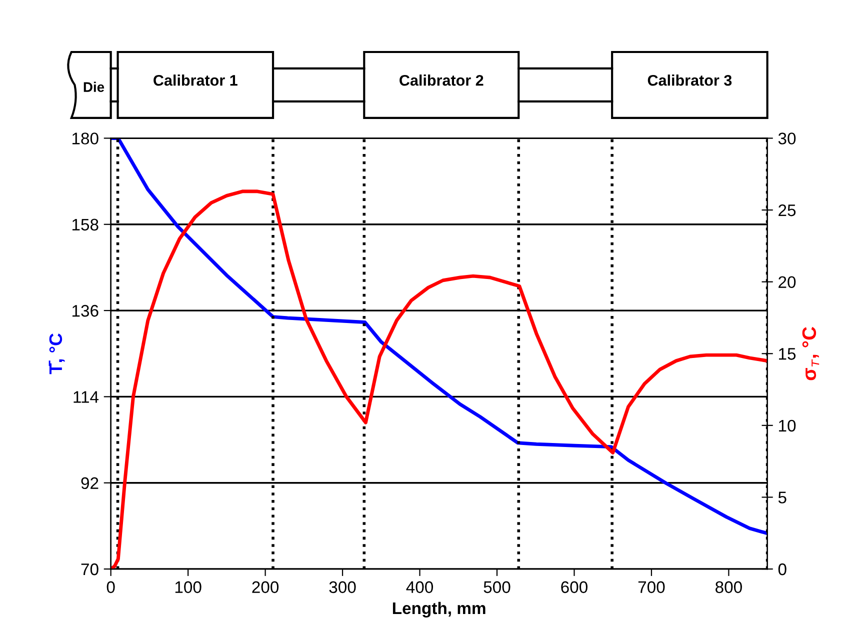  Describe the element at coordinates (782, 569) in the screenshot. I see `y2-tick-label: 0` at that location.